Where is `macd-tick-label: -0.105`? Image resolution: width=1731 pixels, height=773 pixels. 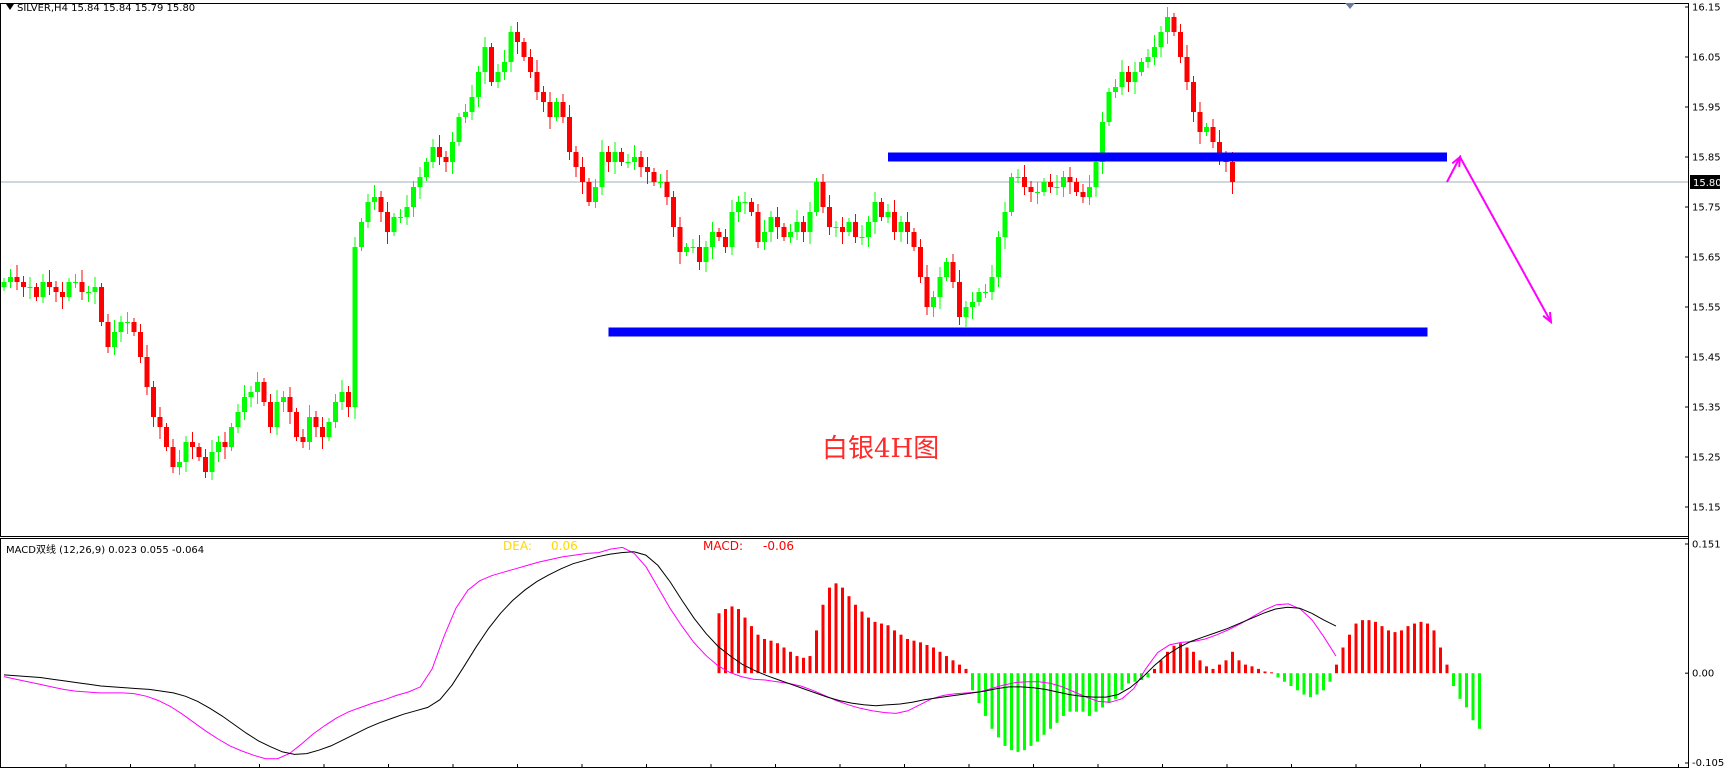
macd-tick-label: -0.105 is located at coordinates (1708, 763).